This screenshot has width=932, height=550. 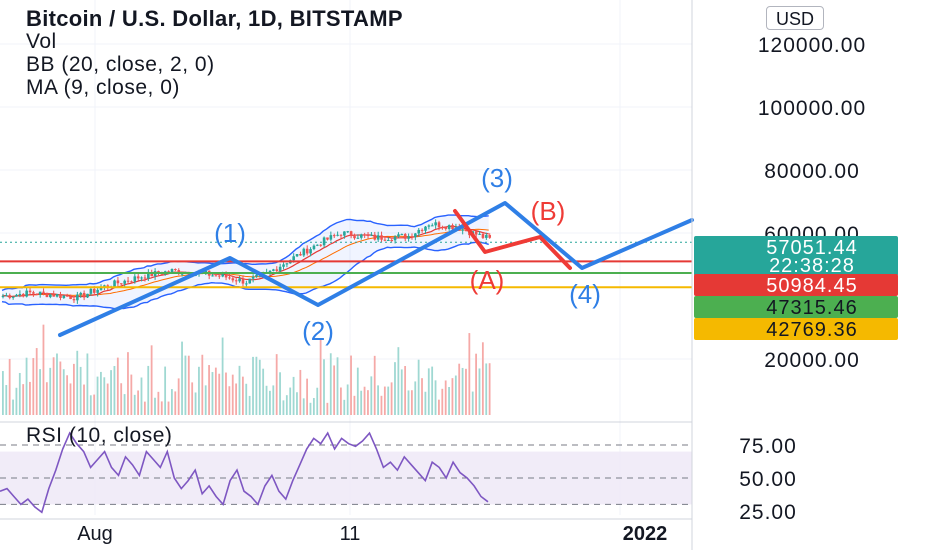 What do you see at coordinates (795, 18) in the screenshot?
I see `currency-usd-button: USD` at bounding box center [795, 18].